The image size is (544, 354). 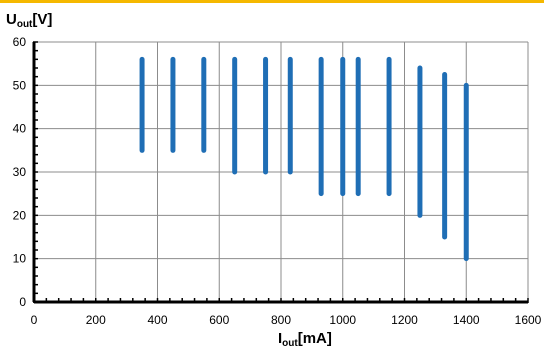 I want to click on x-tick-label: 400, so click(x=157, y=320).